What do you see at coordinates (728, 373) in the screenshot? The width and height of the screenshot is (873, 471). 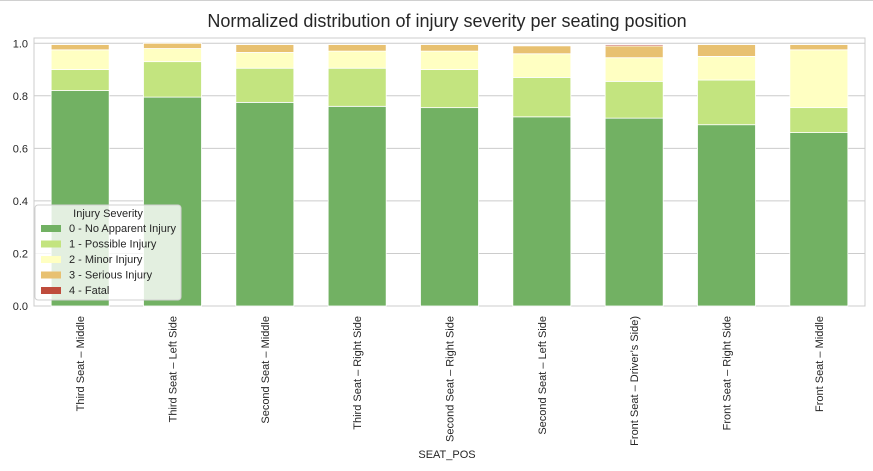 I see `x-tick-label: Front Seat – Right Side` at bounding box center [728, 373].